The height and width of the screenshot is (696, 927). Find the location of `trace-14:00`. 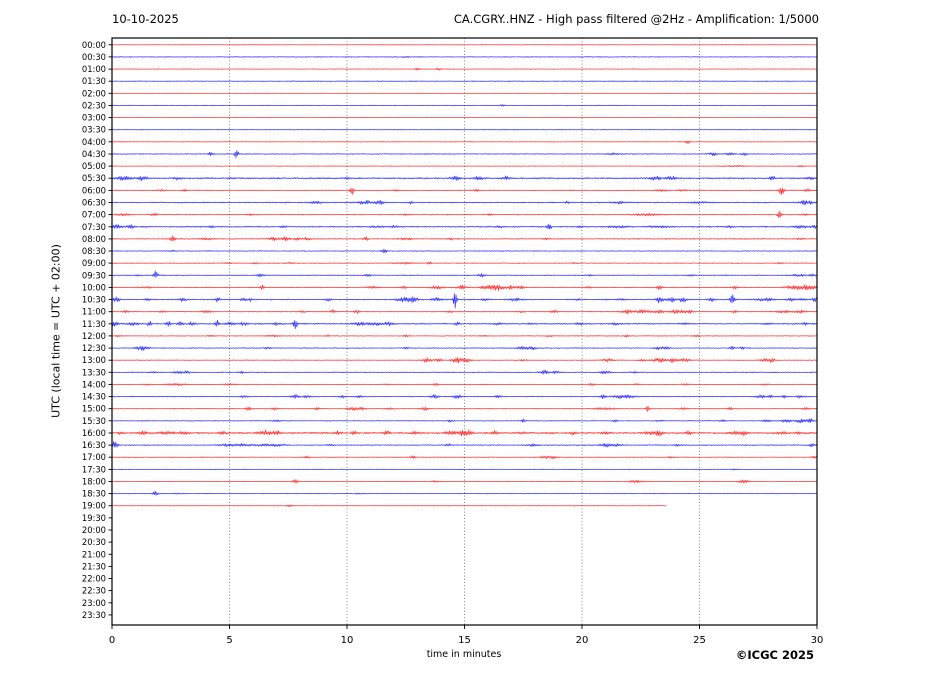

trace-14:00 is located at coordinates (464, 384).